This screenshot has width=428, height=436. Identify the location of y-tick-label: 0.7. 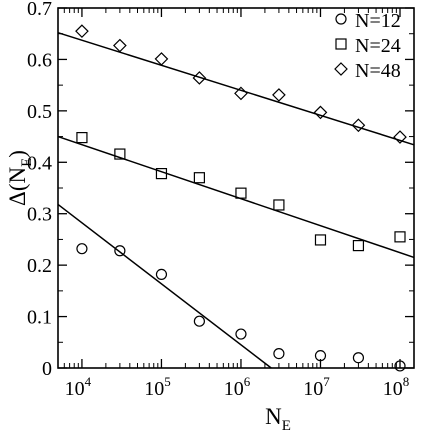
(39, 10).